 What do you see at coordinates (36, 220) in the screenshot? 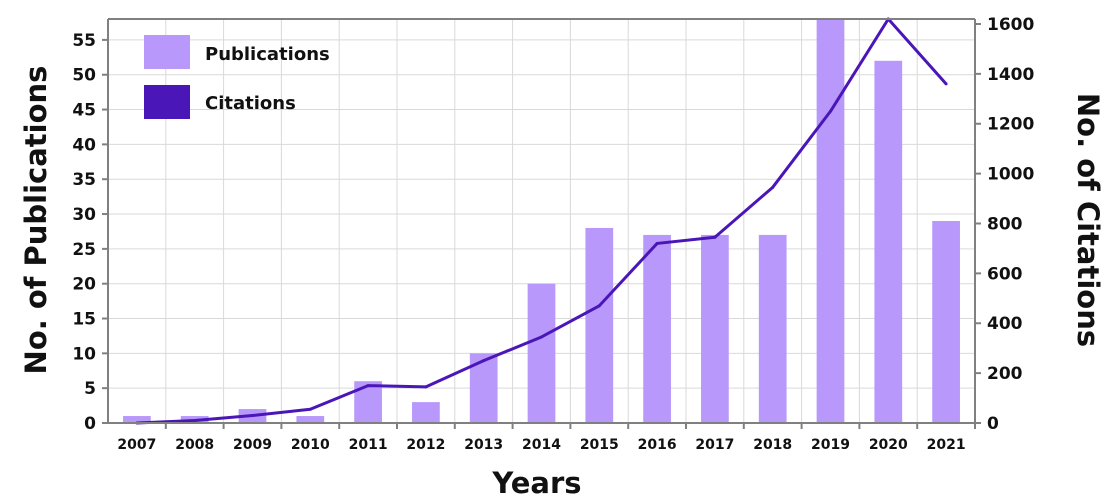
I see `y-axis-left-title: No. of Publications` at bounding box center [36, 220].